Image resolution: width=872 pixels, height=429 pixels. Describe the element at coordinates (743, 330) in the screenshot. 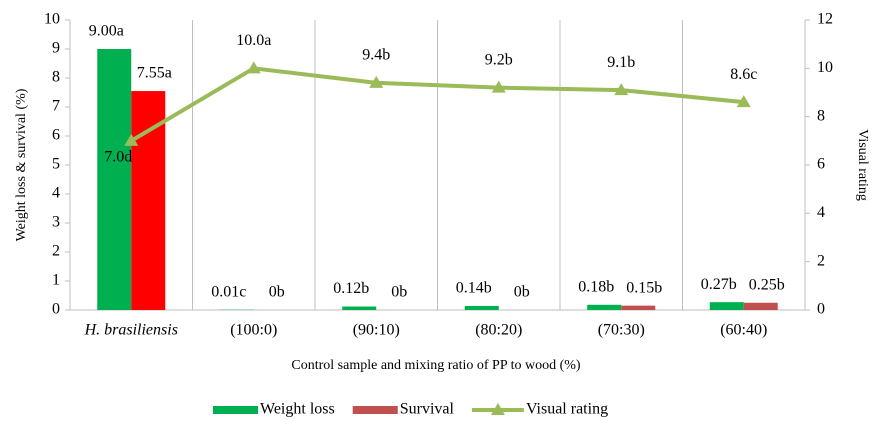

I see `x-tick-label: (60:40)` at that location.